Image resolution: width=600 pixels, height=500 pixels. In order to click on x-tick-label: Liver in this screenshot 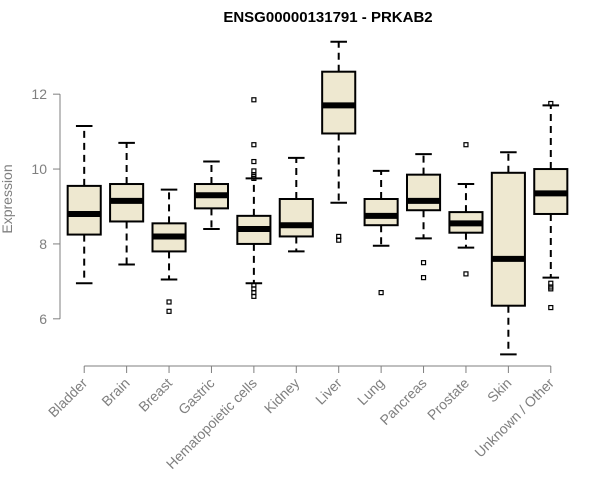, I will do `click(328, 391)`.